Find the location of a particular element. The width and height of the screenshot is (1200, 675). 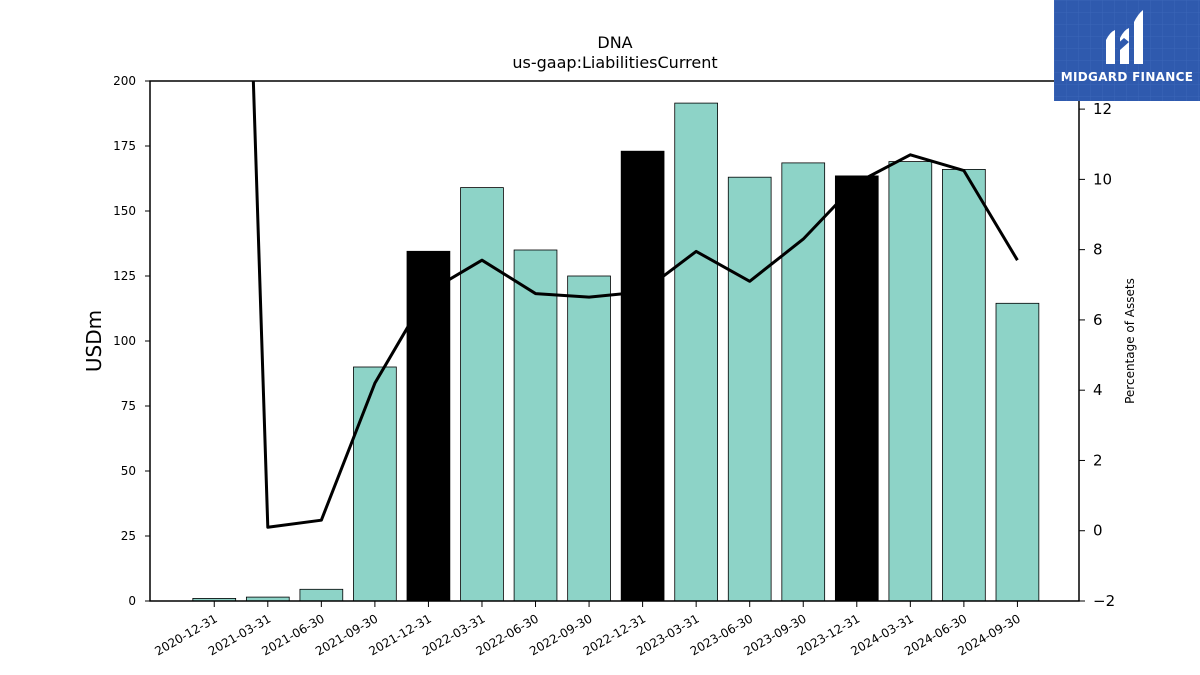

logo-grid-icon is located at coordinates (1127, 50).